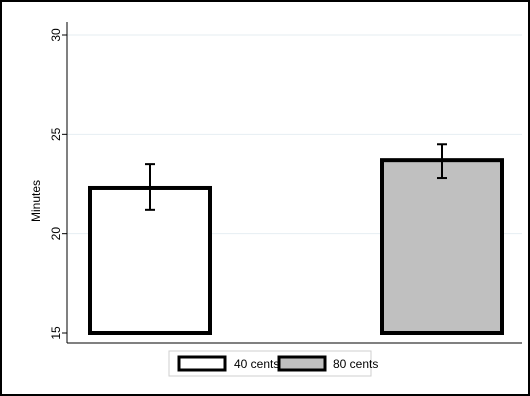 This screenshot has width=530, height=396. I want to click on error-bars, so click(296, 177).